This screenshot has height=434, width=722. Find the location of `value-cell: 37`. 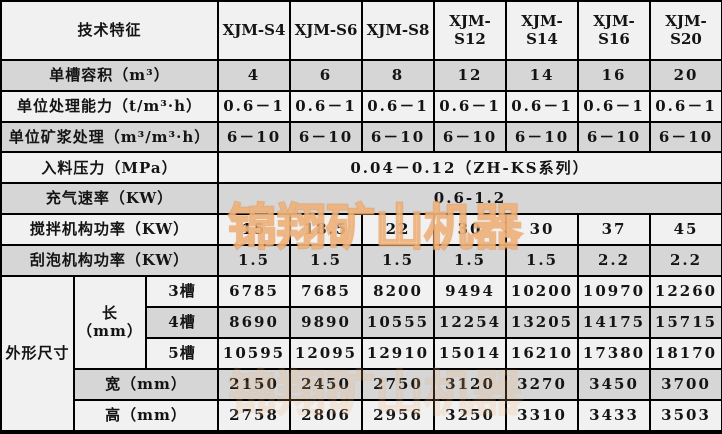

value-cell: 37 is located at coordinates (614, 230).